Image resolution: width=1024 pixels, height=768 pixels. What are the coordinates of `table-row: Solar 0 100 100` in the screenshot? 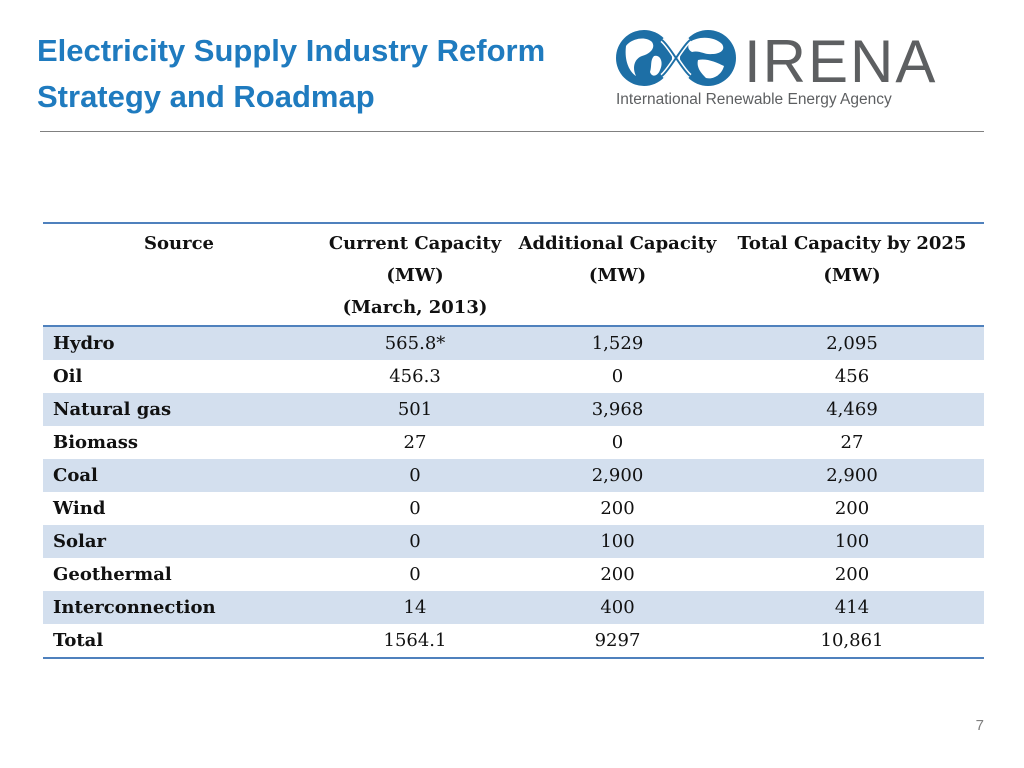 It's located at (513, 541).